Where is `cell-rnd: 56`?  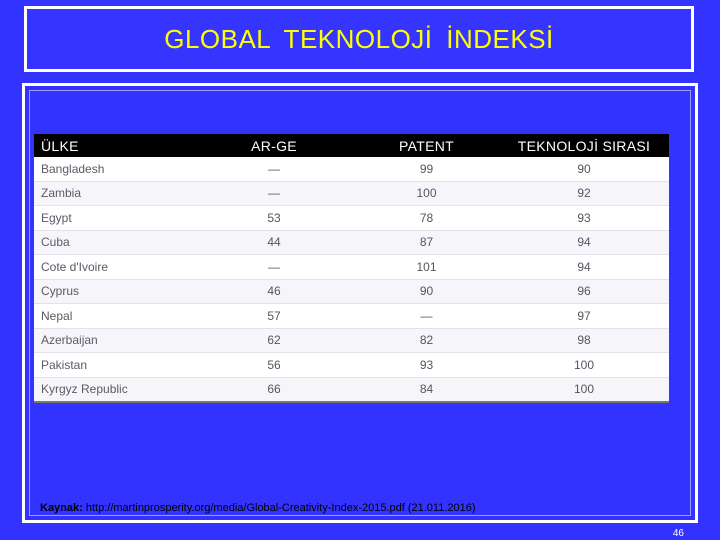 cell-rnd: 56 is located at coordinates (274, 365).